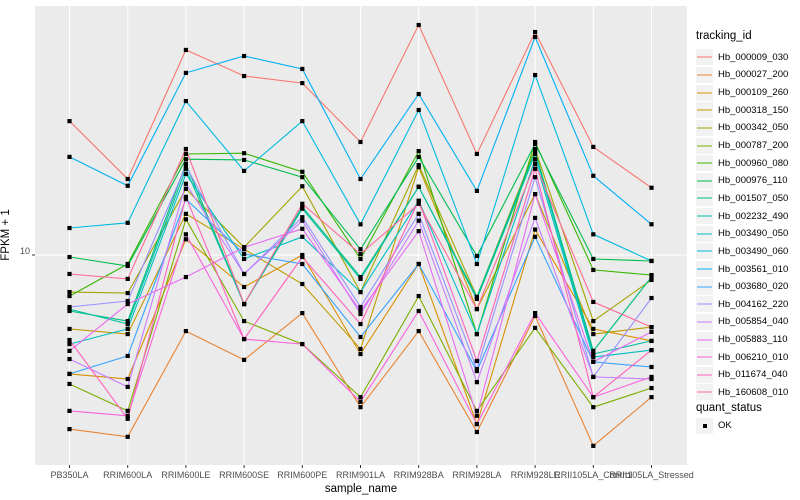 The height and width of the screenshot is (500, 800). Describe the element at coordinates (302, 475) in the screenshot. I see `x-tick-label: RRIM600PE` at that location.